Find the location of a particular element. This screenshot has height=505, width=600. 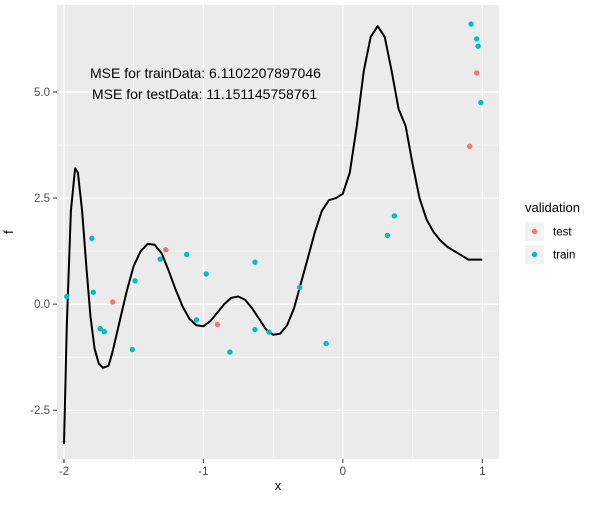

x-axis: -2 -1 0 1 is located at coordinates (272, 468).